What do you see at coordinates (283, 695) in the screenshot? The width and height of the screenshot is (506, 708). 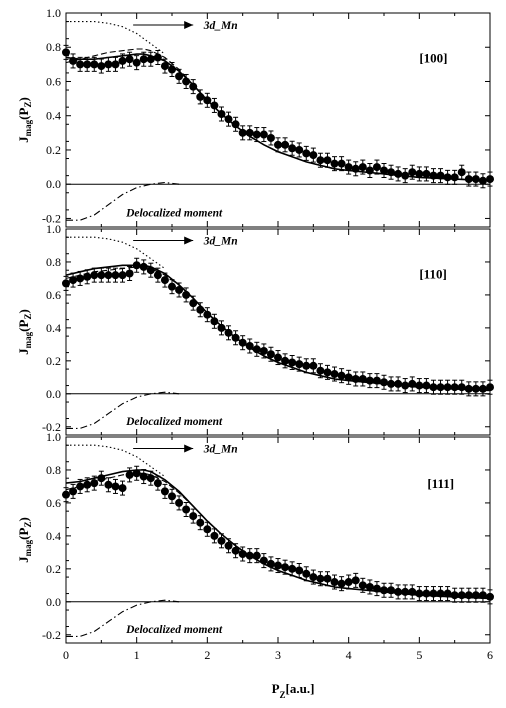 I see `x-axis-title-sub: Z` at bounding box center [283, 695].